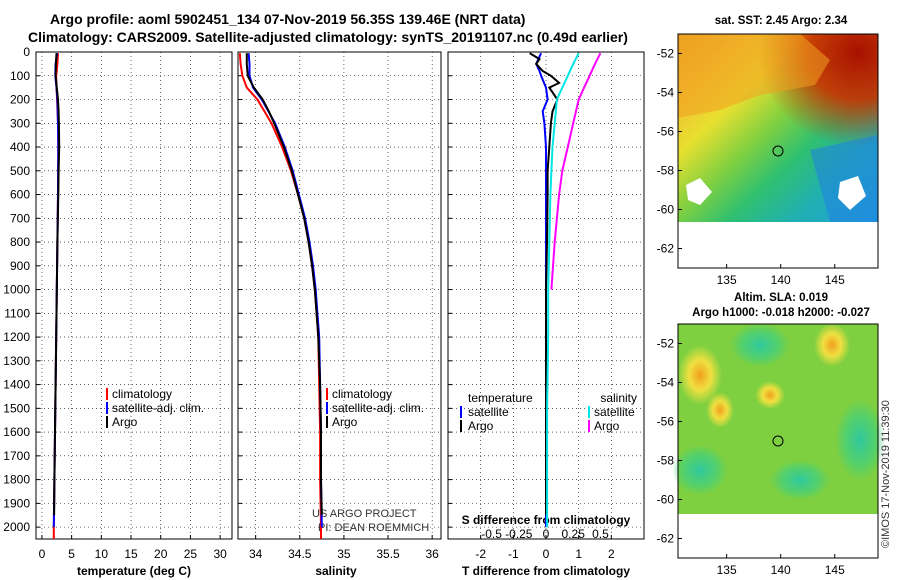 The height and width of the screenshot is (580, 900). What do you see at coordinates (699, 191) in the screenshot?
I see `sst-map-cloud-gap-west` at bounding box center [699, 191].